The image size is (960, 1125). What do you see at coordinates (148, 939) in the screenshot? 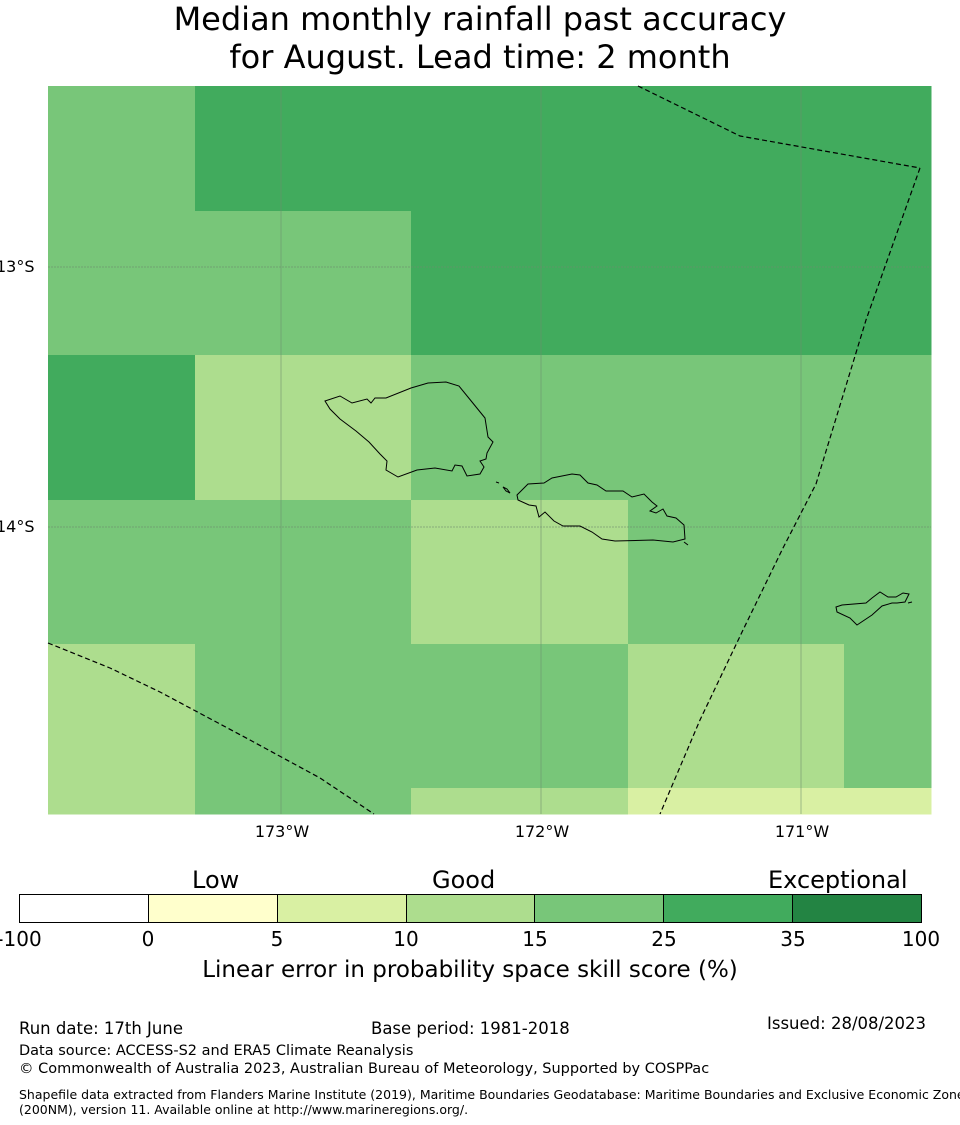
I see `colorbar-tick-label: 0` at bounding box center [148, 939].